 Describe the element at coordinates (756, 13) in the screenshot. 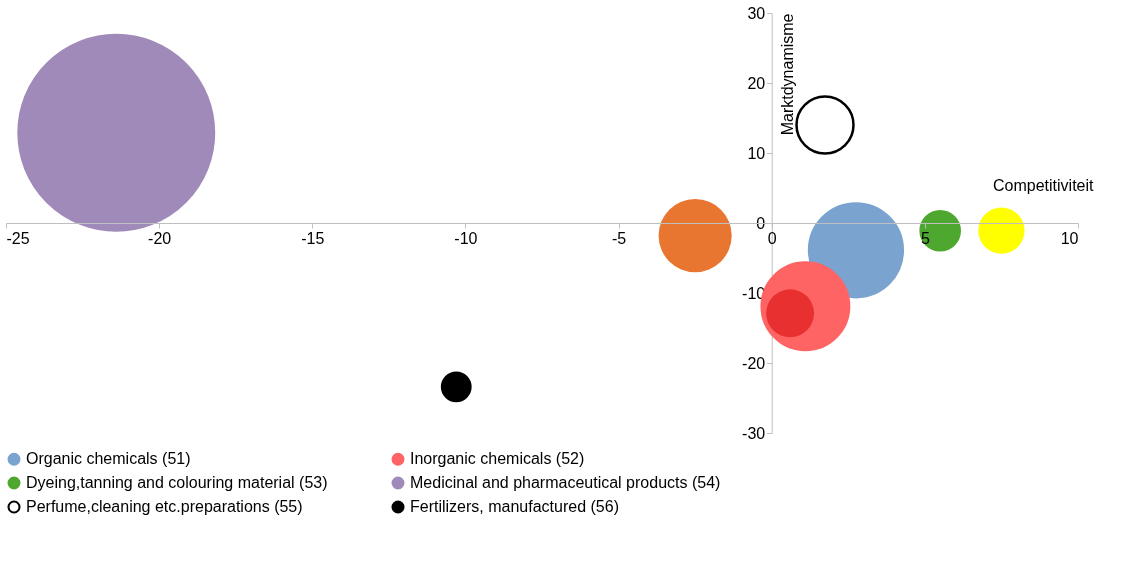

I see `y-tick-label: 30` at that location.